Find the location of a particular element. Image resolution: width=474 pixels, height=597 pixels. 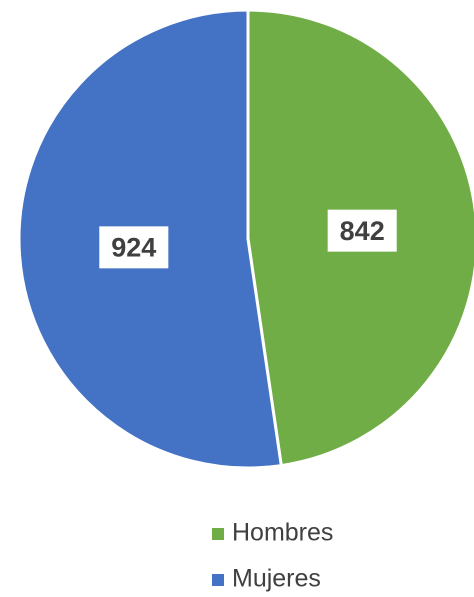

data-label-text: 842 is located at coordinates (362, 231).